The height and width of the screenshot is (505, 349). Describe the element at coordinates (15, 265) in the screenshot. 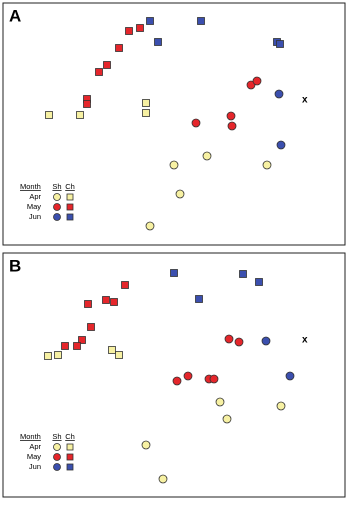

I see `panel-label: B` at that location.